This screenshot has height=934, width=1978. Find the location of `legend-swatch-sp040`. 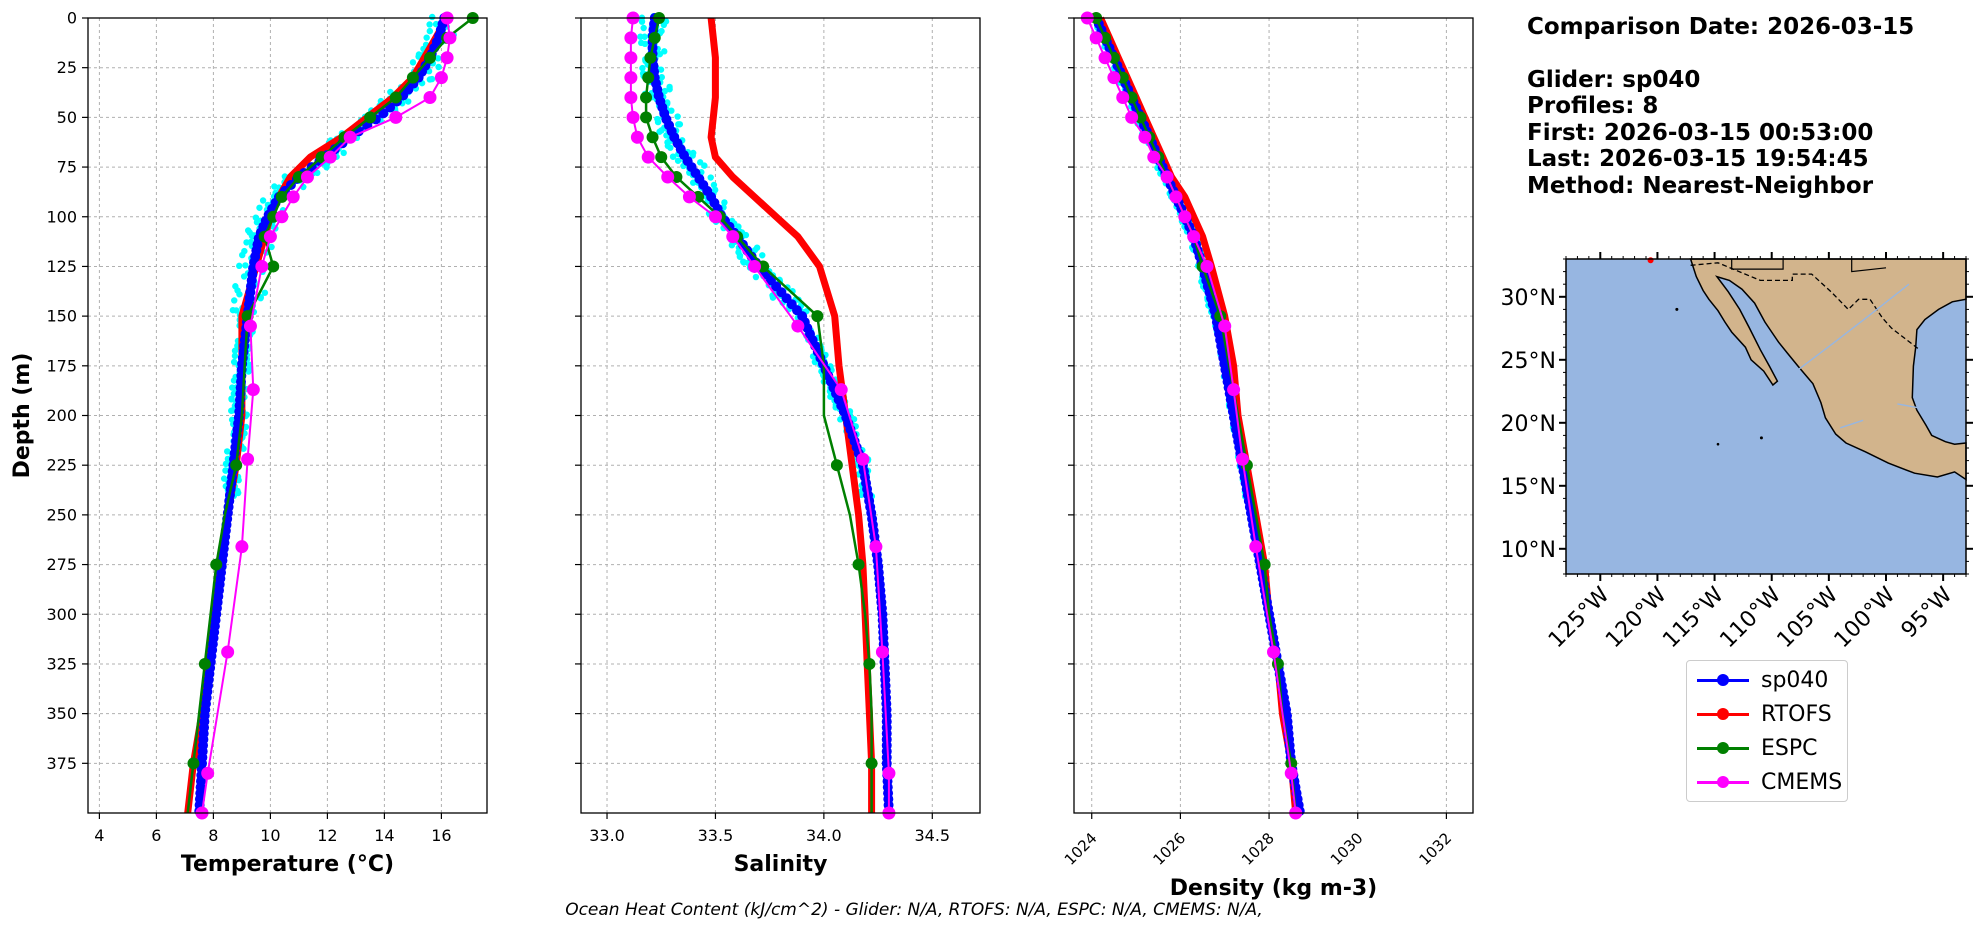

legend-swatch-sp040 is located at coordinates (1723, 680).